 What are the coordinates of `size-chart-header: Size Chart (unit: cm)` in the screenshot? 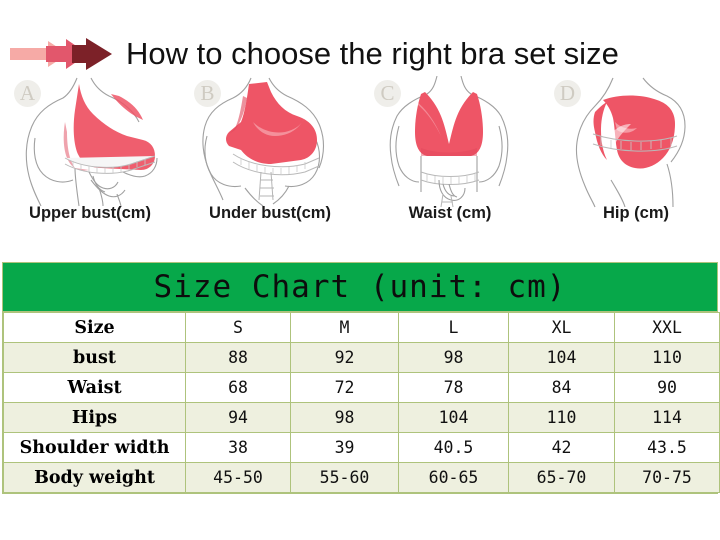 It's located at (360, 287).